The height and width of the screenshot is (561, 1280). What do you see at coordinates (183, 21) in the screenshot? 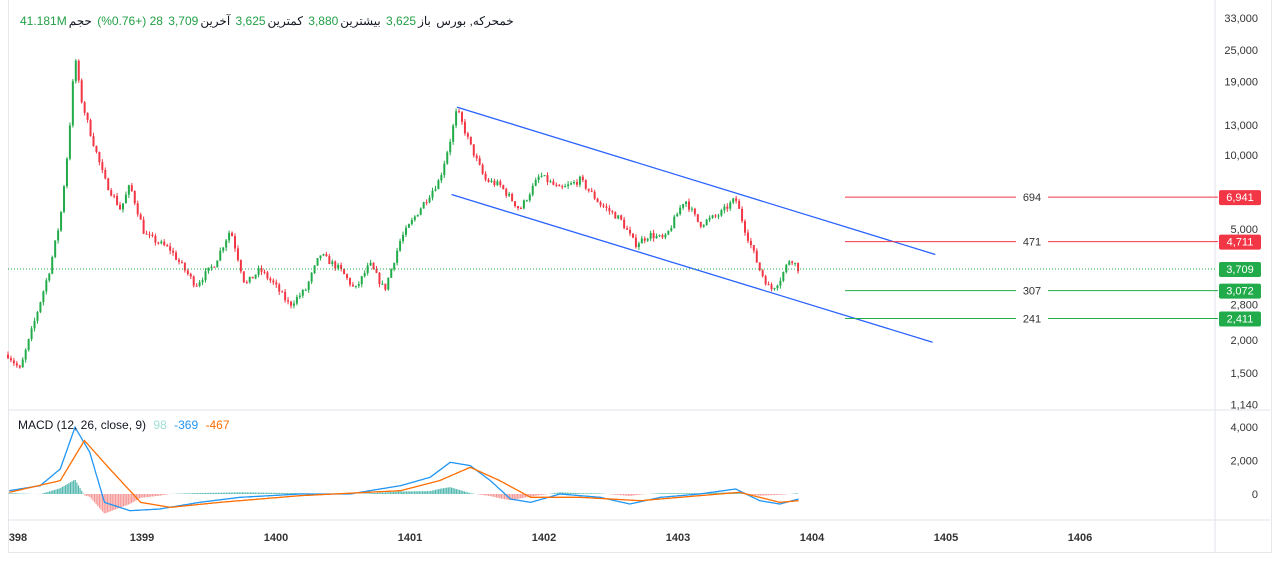
I see `last-value: 3,709` at bounding box center [183, 21].